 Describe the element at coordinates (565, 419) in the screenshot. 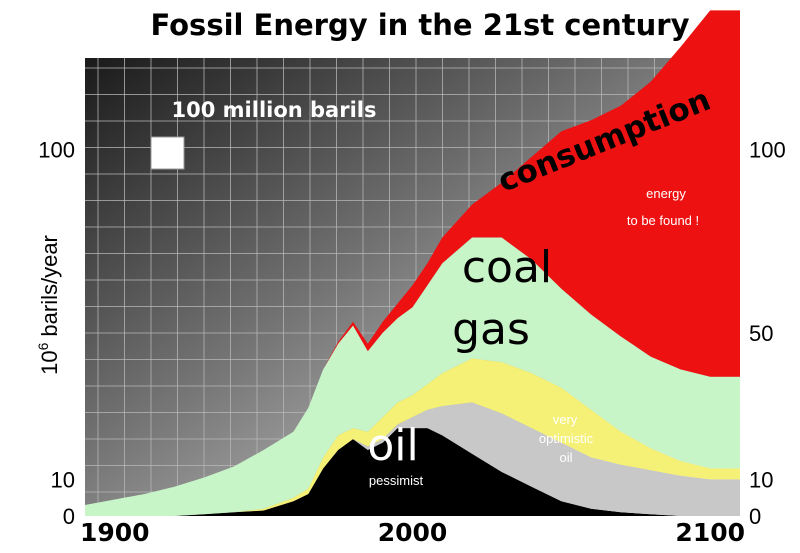

I see `optimistic-oil-line1: very` at that location.